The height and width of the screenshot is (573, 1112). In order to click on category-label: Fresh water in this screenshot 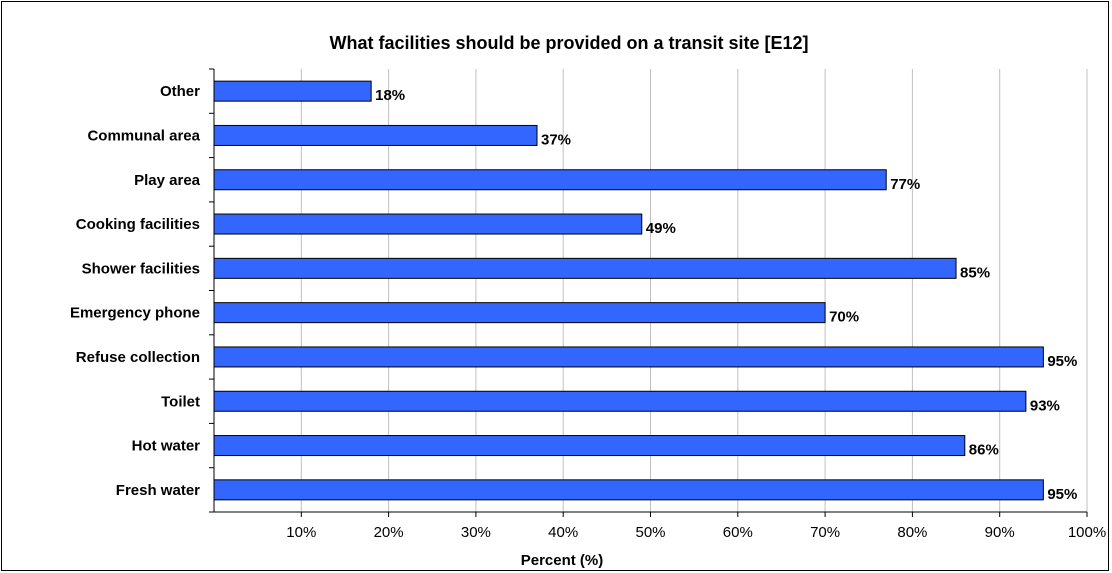, I will do `click(158, 490)`.